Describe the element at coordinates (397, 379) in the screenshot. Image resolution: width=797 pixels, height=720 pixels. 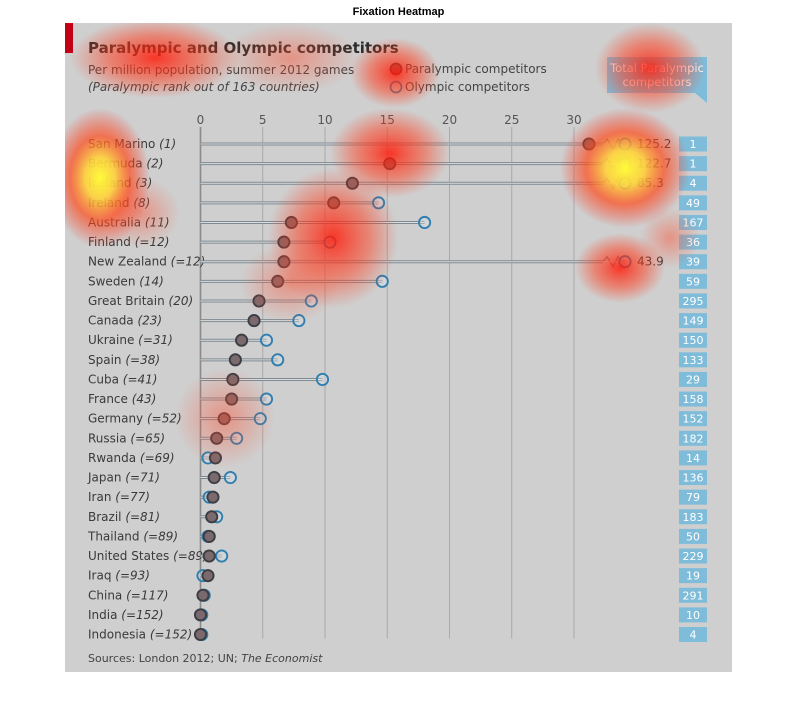
I see `table-row: Cuba (=41) 29` at that location.